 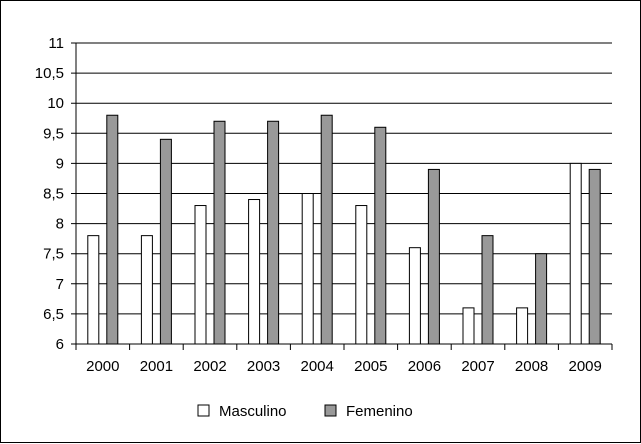 I want to click on y-tick-label: 7, so click(x=60, y=284).